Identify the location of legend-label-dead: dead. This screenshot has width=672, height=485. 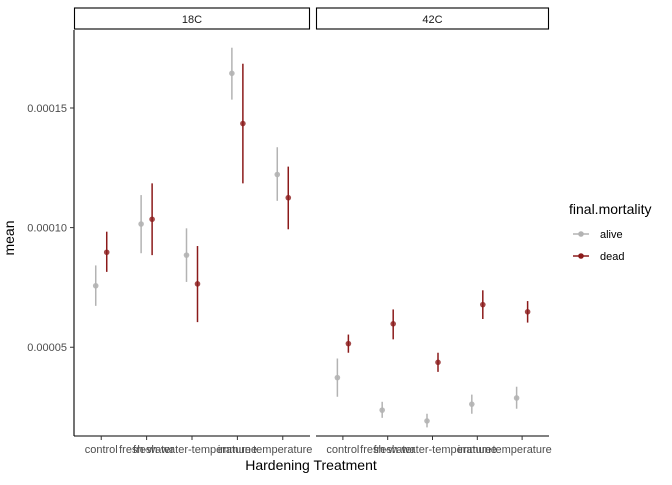
(612, 257).